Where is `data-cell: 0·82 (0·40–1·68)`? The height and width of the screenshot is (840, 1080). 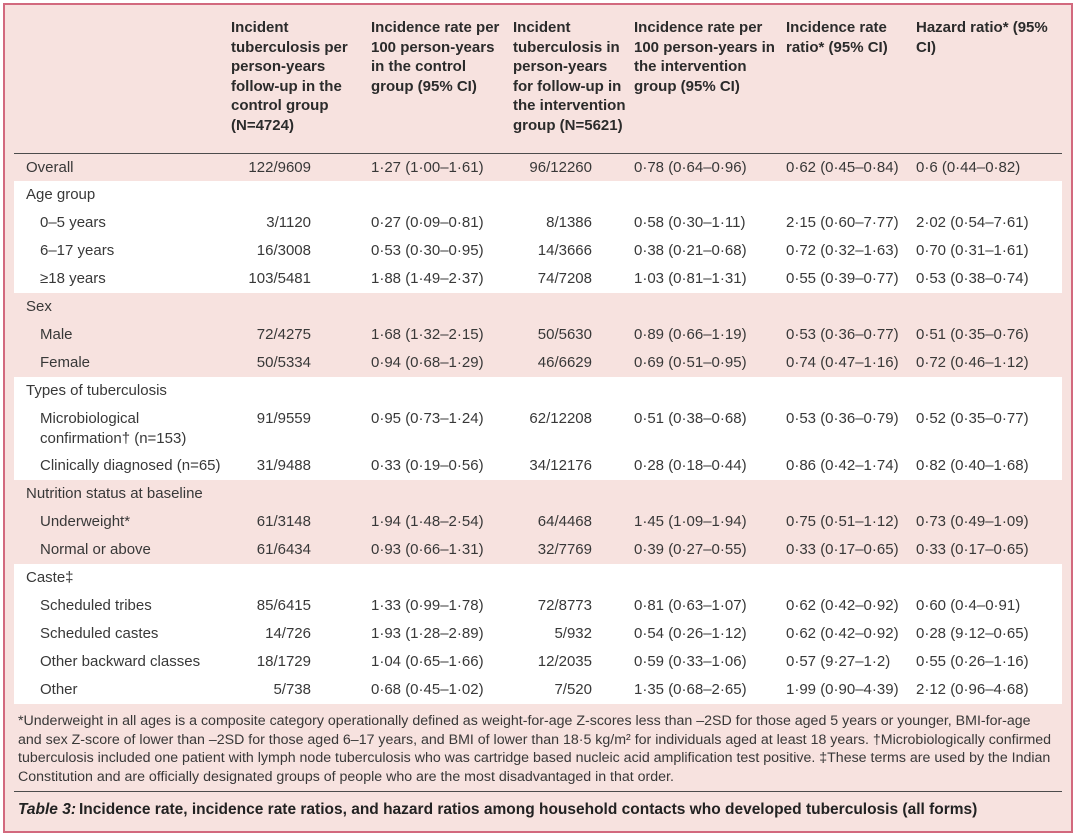 data-cell: 0·82 (0·40–1·68) is located at coordinates (987, 466).